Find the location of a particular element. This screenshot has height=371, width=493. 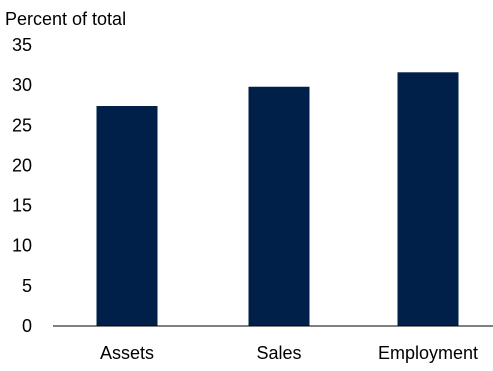

y-tick-label: 5 is located at coordinates (27, 286).